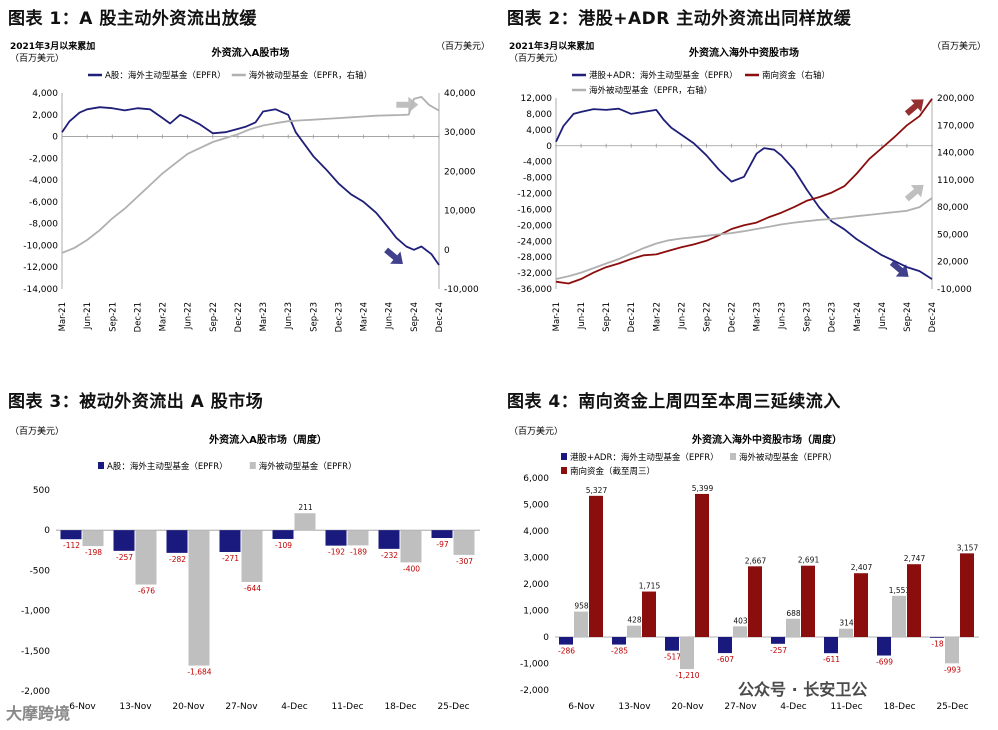  I want to click on data-label: 2,407, so click(862, 567).